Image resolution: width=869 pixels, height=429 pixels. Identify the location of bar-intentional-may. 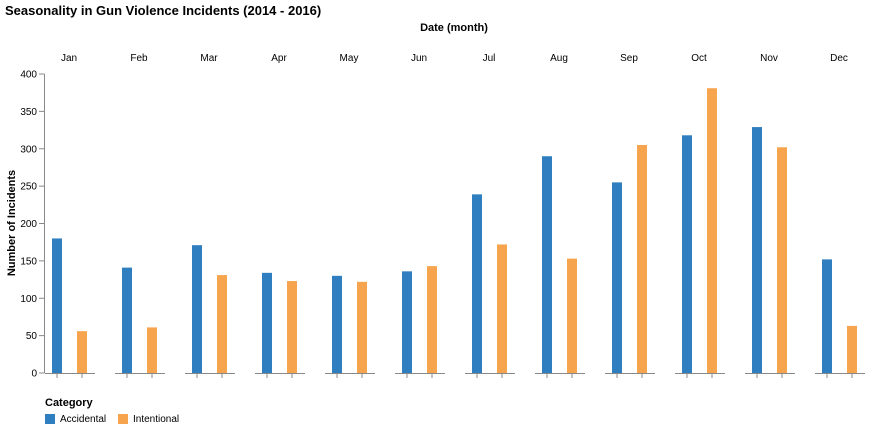
(362, 327).